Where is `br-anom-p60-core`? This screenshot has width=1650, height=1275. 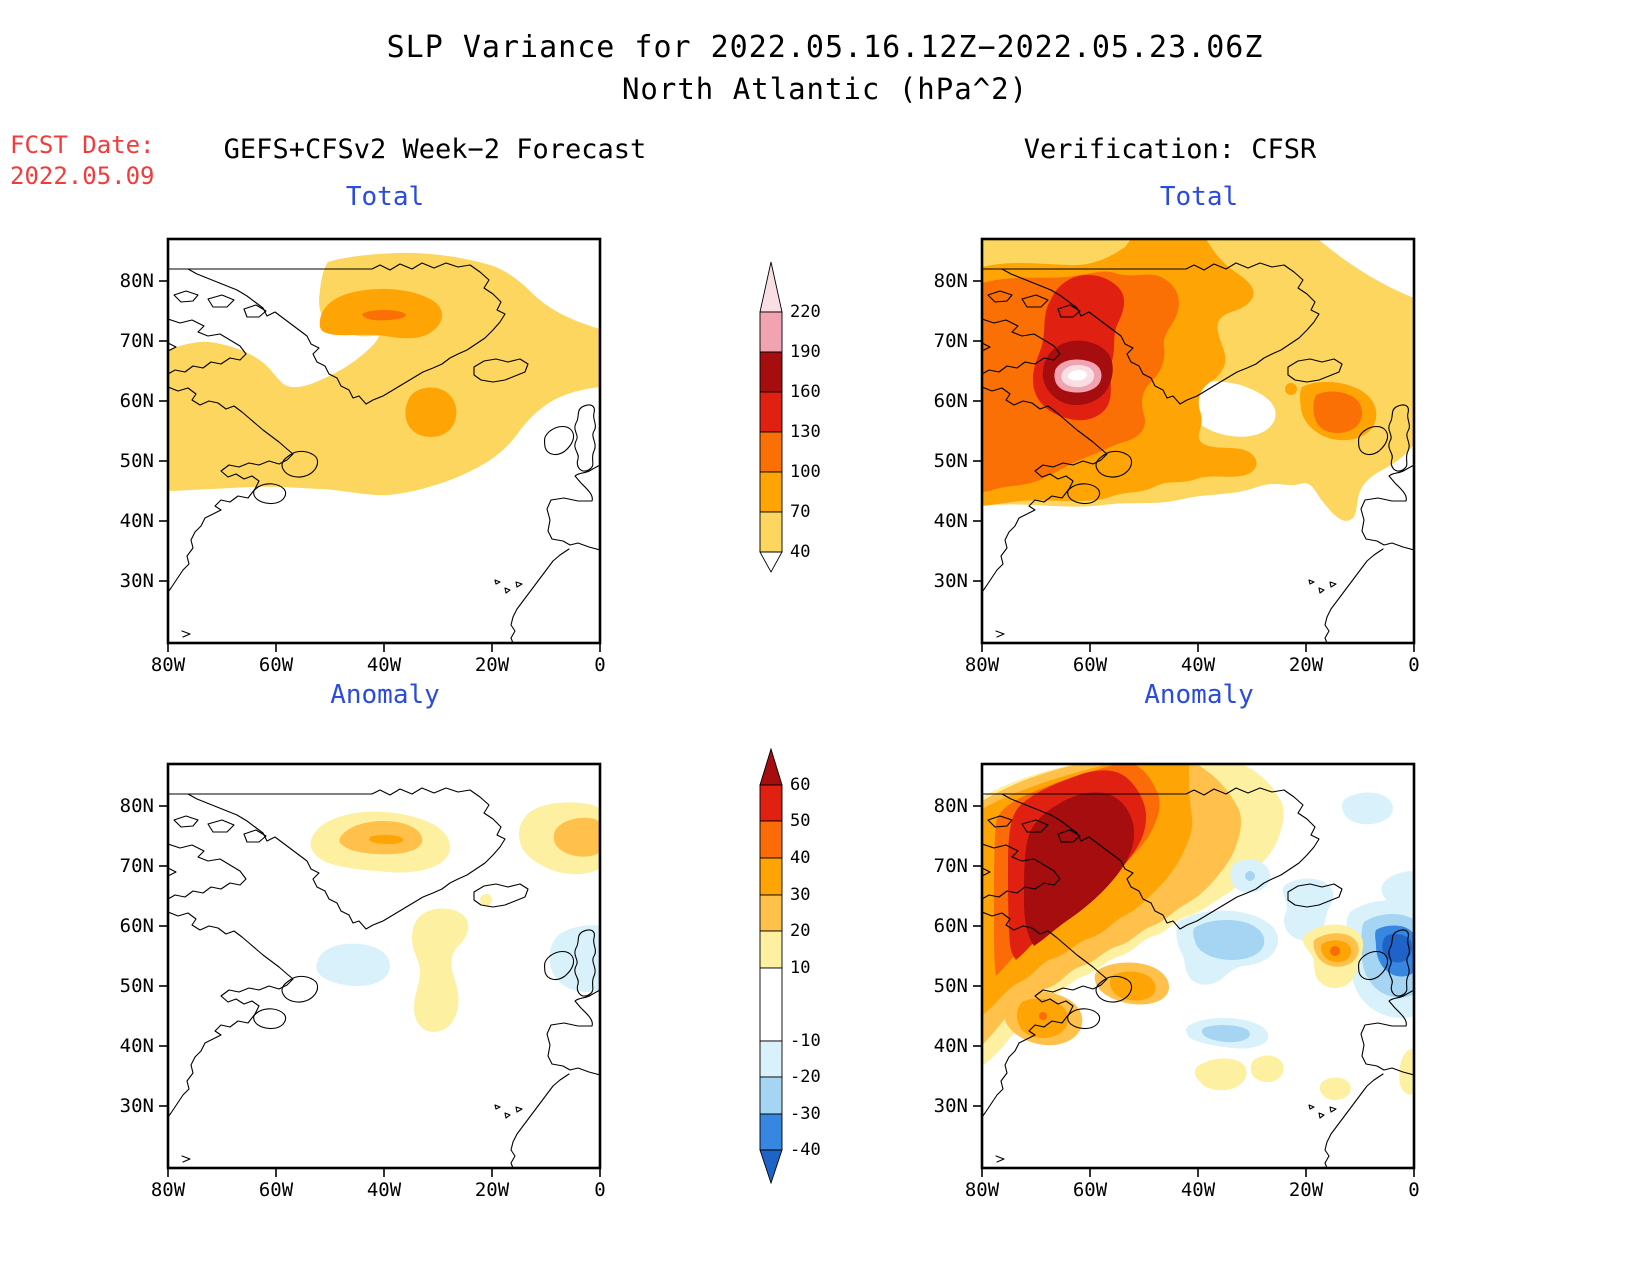 br-anom-p60-core is located at coordinates (1079, 869).